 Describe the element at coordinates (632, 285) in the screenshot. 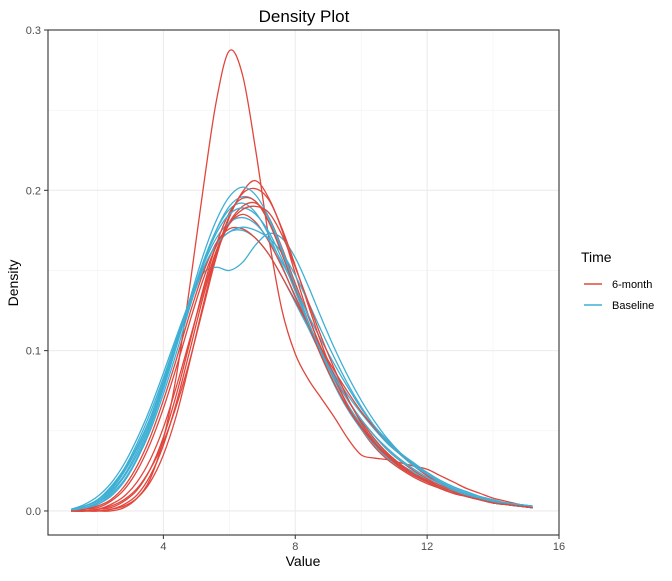

I see `legend-label-6-month: 6-month` at that location.